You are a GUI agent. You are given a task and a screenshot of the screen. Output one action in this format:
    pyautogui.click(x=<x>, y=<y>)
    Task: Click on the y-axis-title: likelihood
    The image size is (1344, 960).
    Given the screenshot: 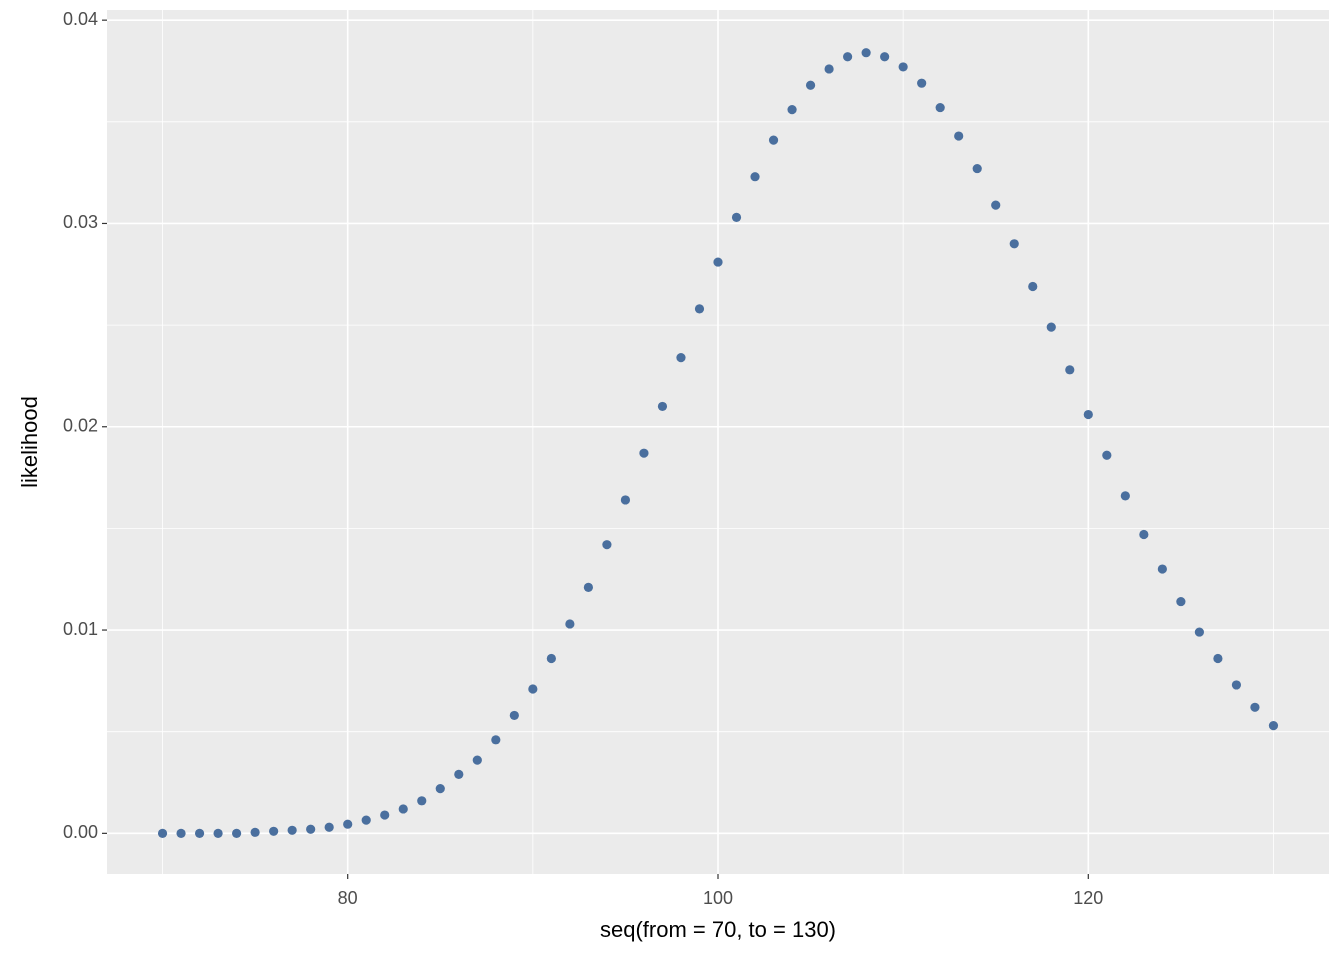 What is the action you would take?
    pyautogui.click(x=29, y=442)
    